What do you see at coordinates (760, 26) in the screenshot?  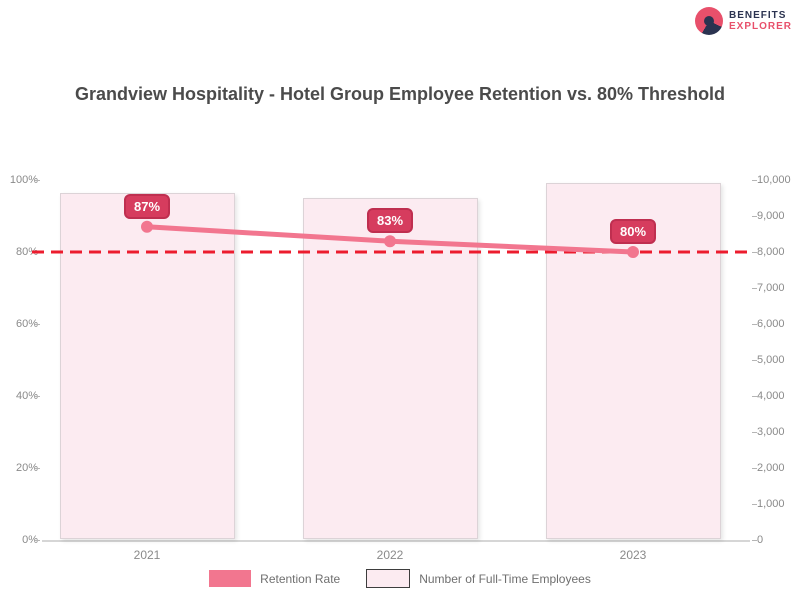 I see `brand-logo-line2: EXPLORER` at bounding box center [760, 26].